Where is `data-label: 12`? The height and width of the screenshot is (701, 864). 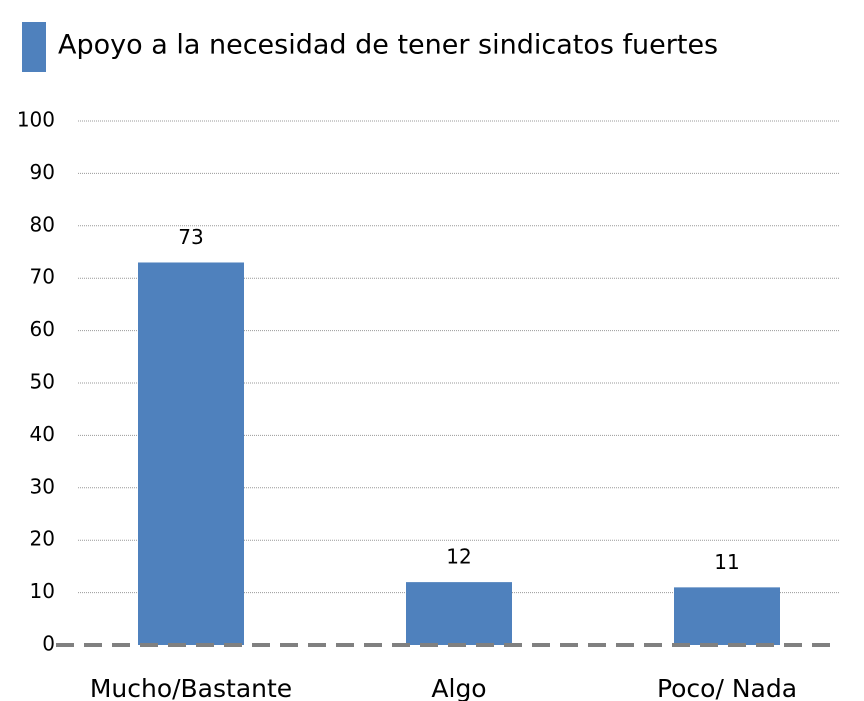
data-label: 12 is located at coordinates (458, 557).